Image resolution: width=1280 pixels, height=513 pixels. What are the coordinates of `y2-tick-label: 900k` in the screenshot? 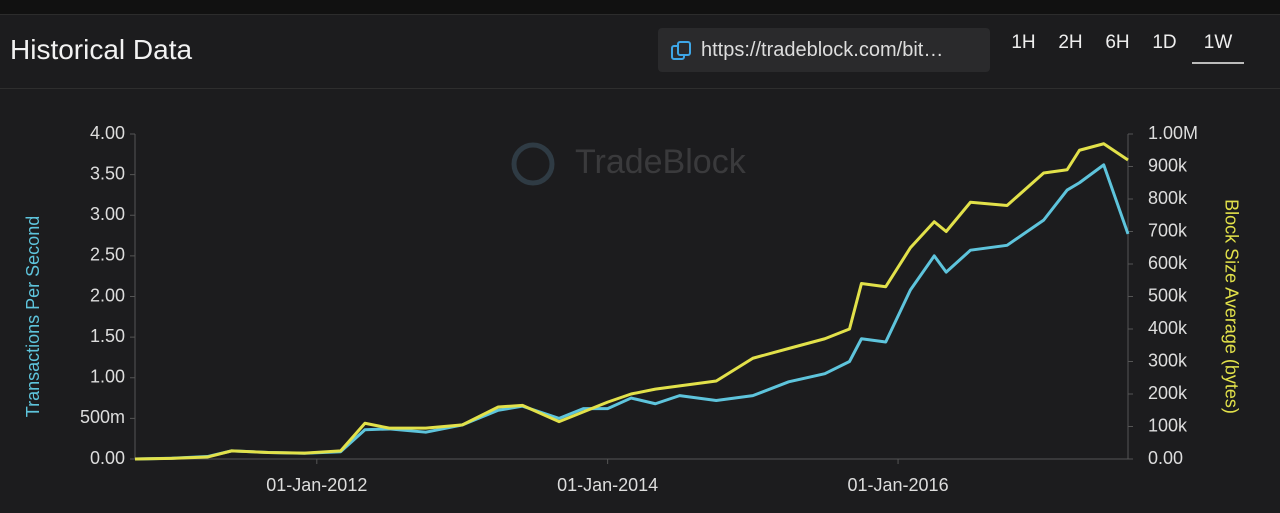 It's located at (1168, 165).